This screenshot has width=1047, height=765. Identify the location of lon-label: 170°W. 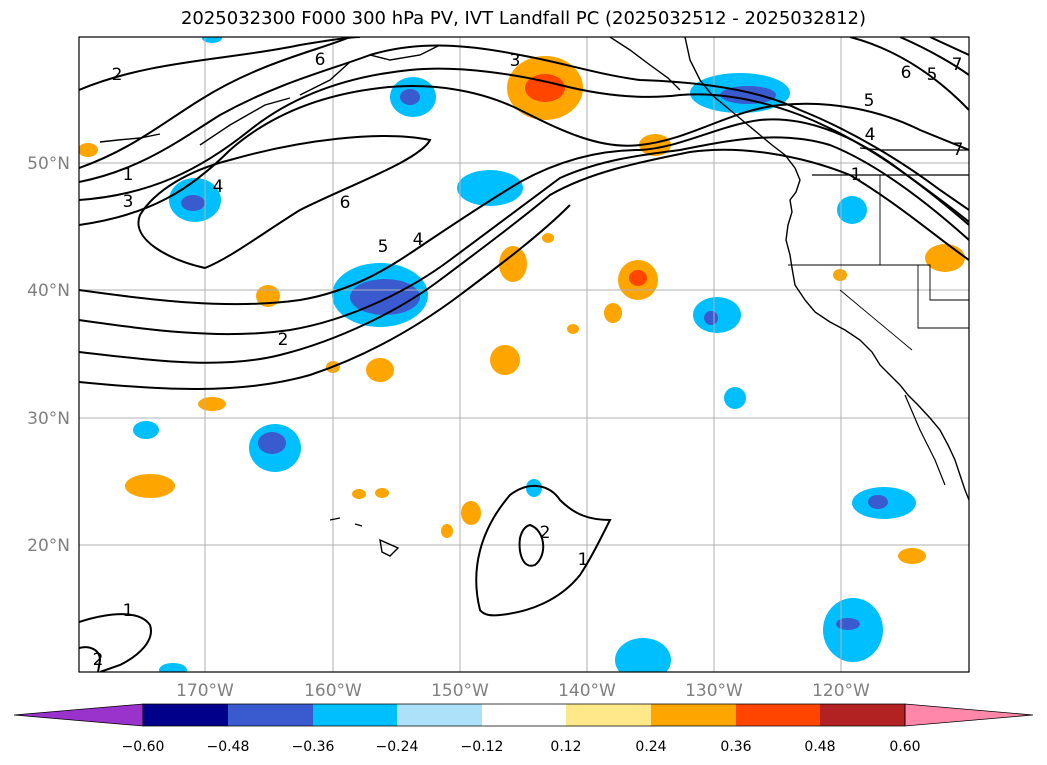
(205, 691).